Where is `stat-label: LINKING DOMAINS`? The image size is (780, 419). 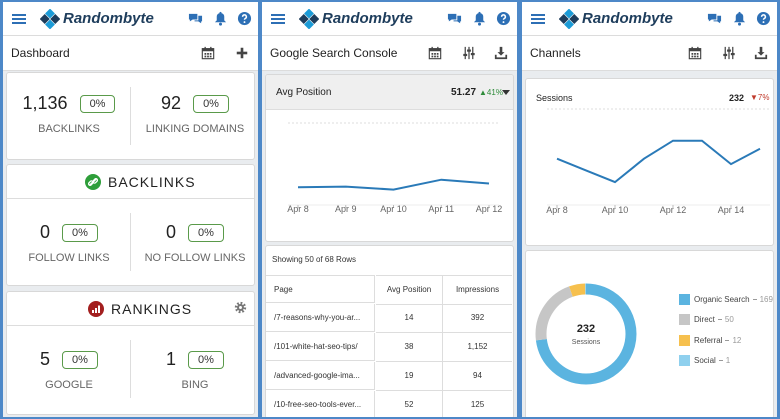 stat-label: LINKING DOMAINS is located at coordinates (195, 129).